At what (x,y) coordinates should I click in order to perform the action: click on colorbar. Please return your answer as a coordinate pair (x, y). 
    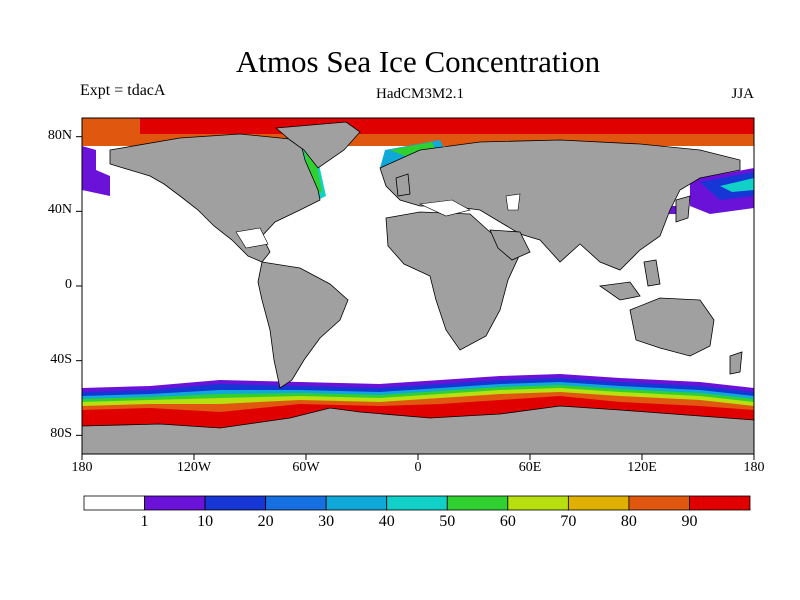
    Looking at the image, I should click on (417, 503).